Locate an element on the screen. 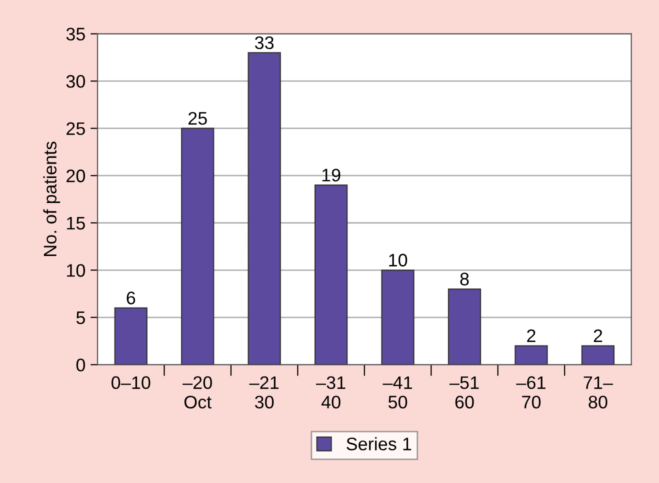  x-tick-label: –31 40 is located at coordinates (331, 392).